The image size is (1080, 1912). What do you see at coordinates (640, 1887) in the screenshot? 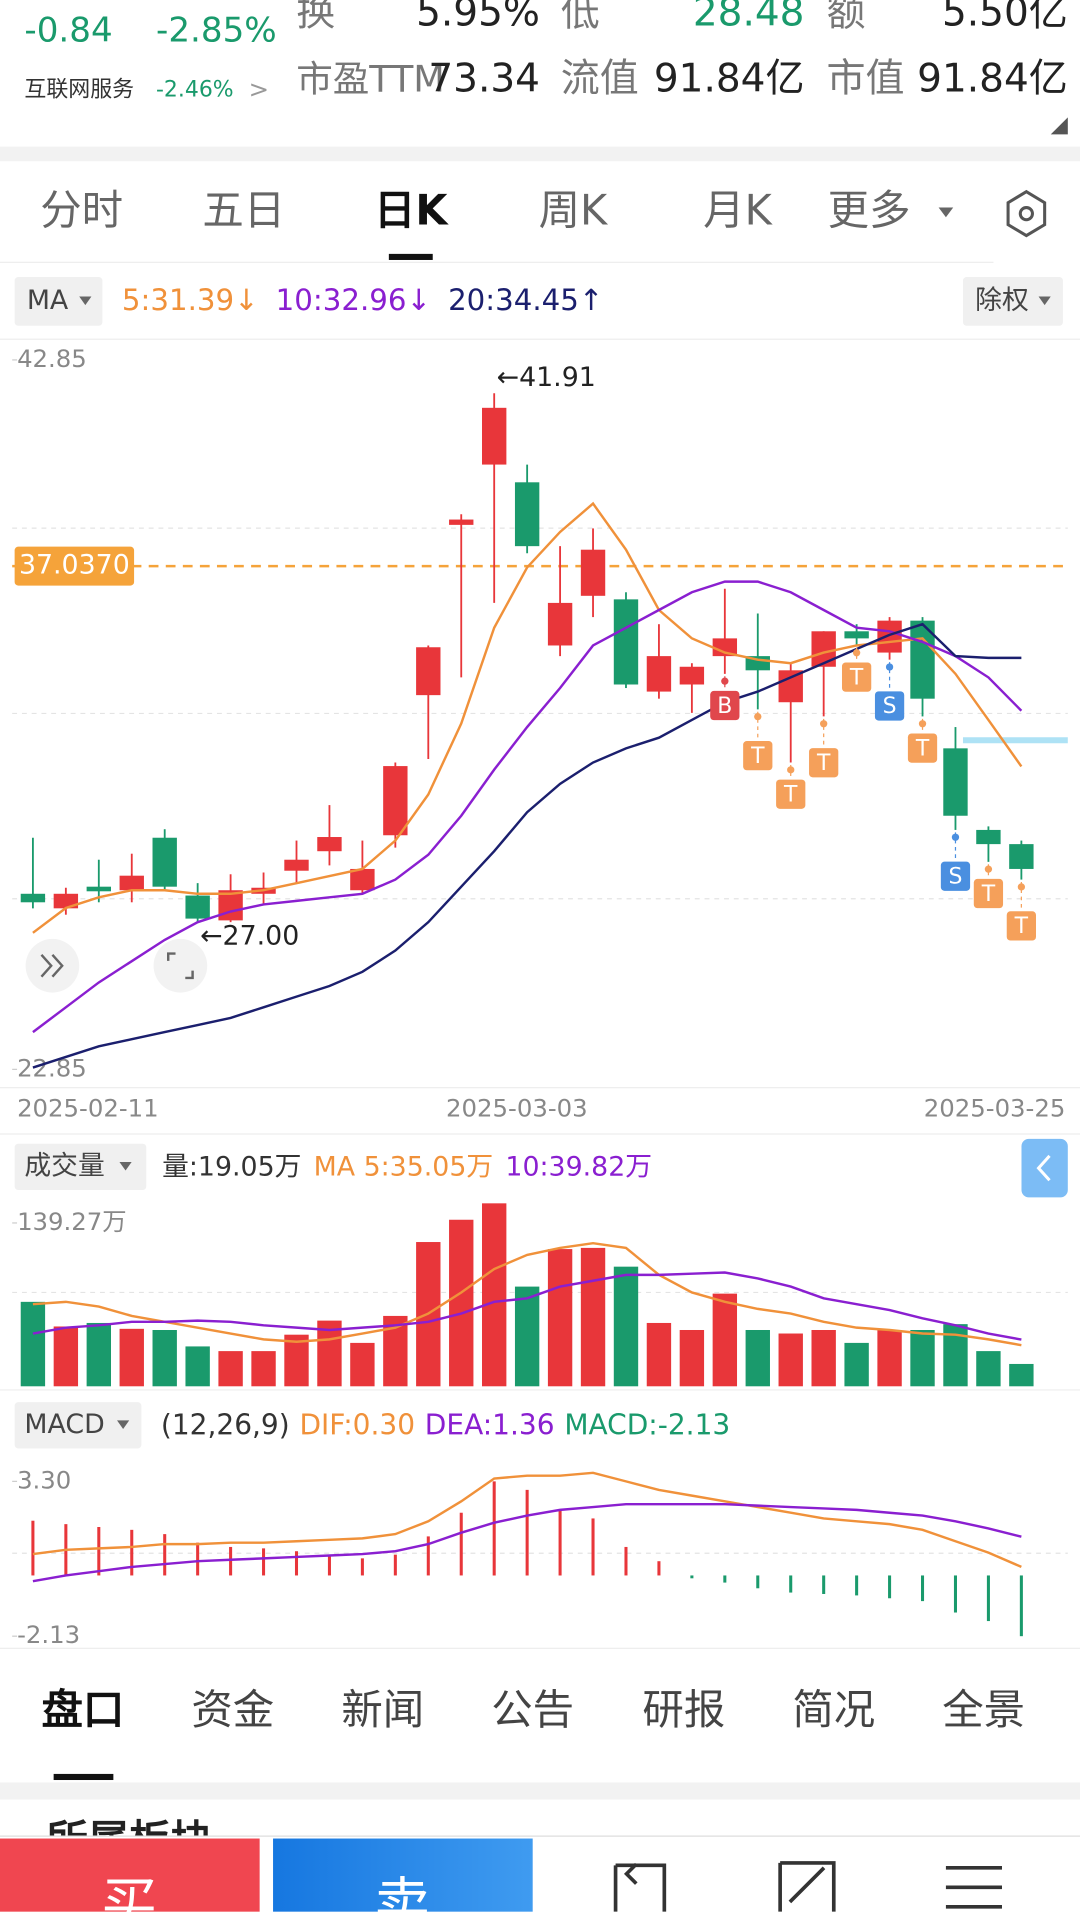
I see `undo-icon` at bounding box center [640, 1887].